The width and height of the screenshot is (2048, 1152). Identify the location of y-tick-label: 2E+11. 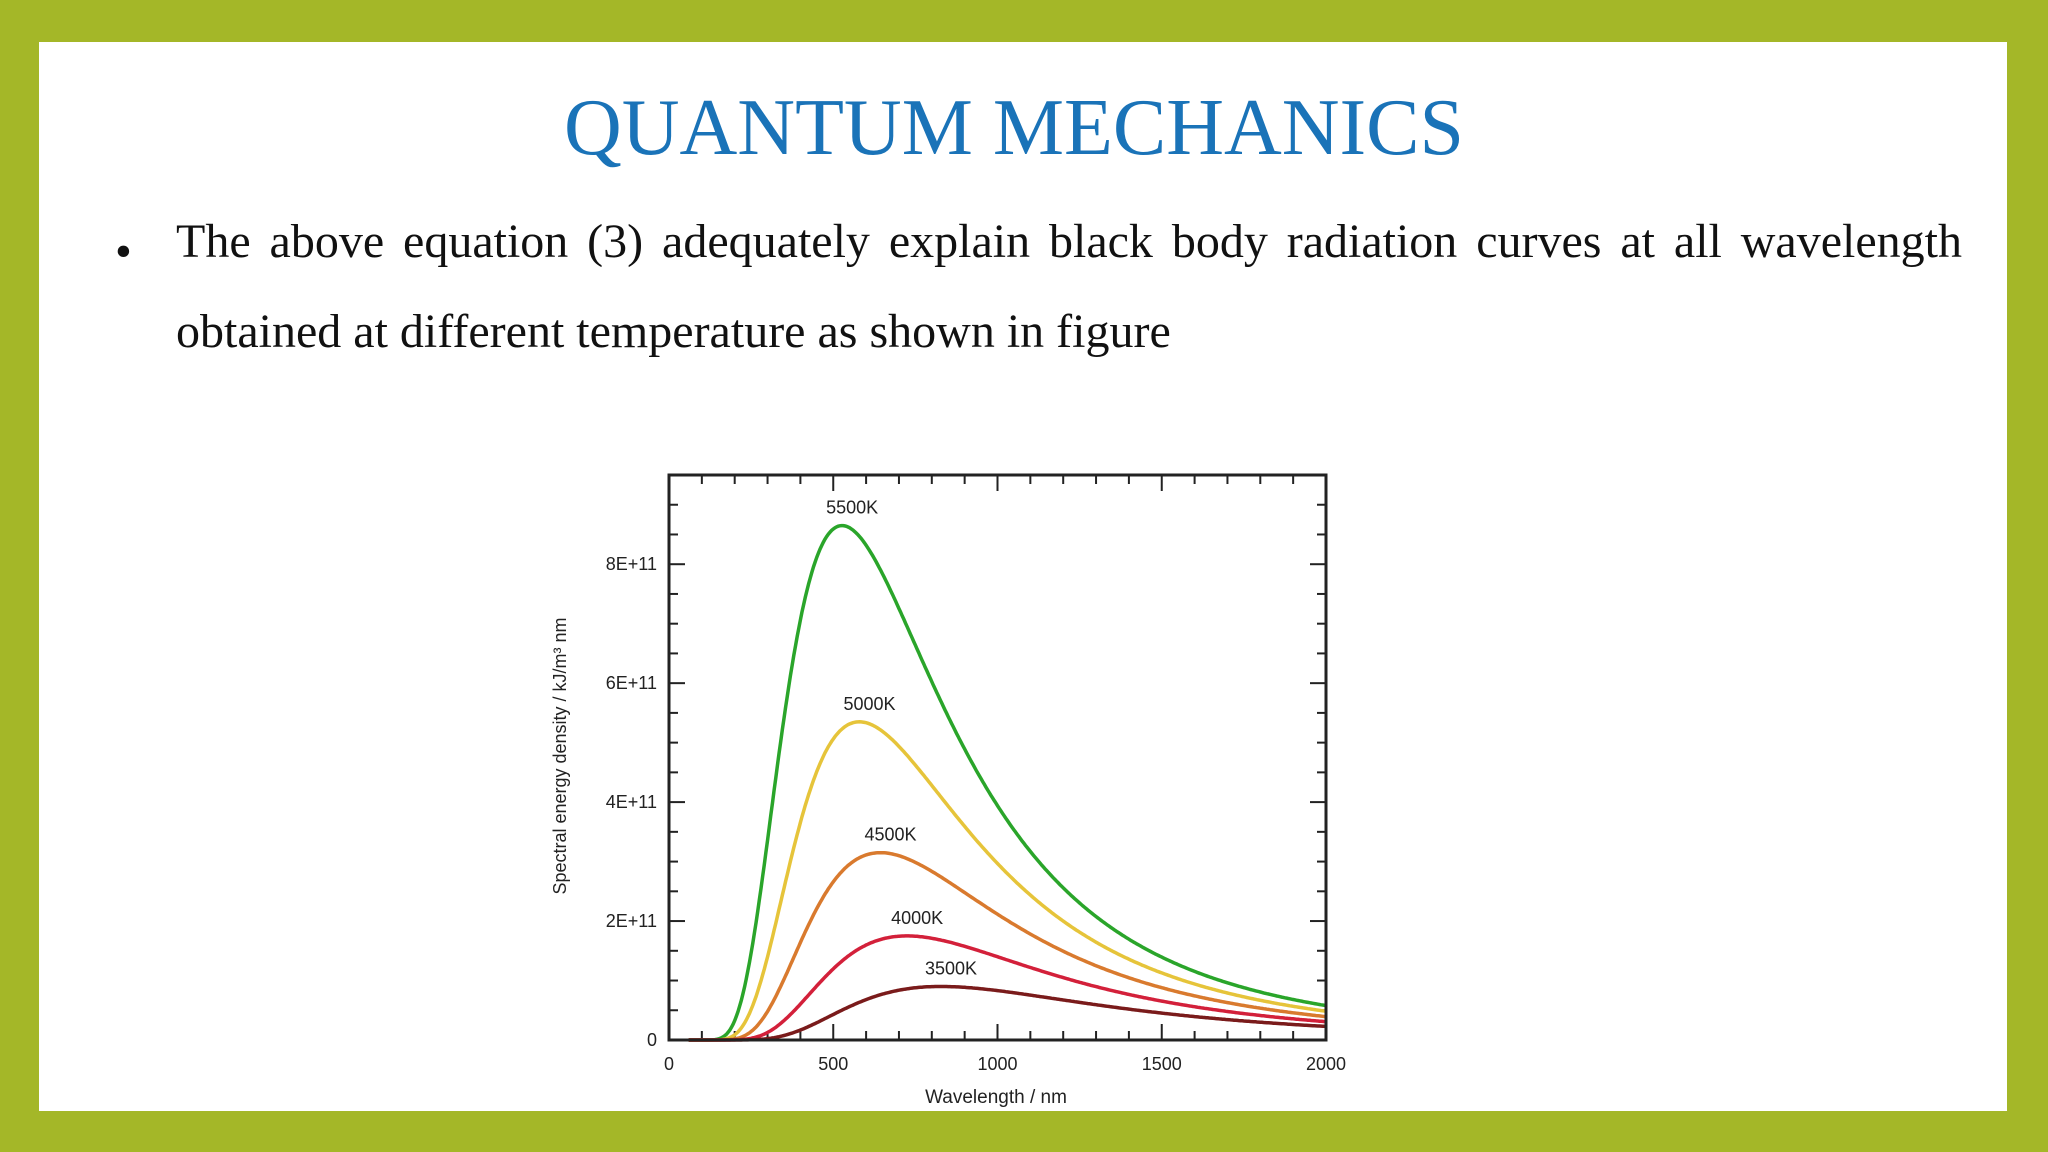
(631, 921).